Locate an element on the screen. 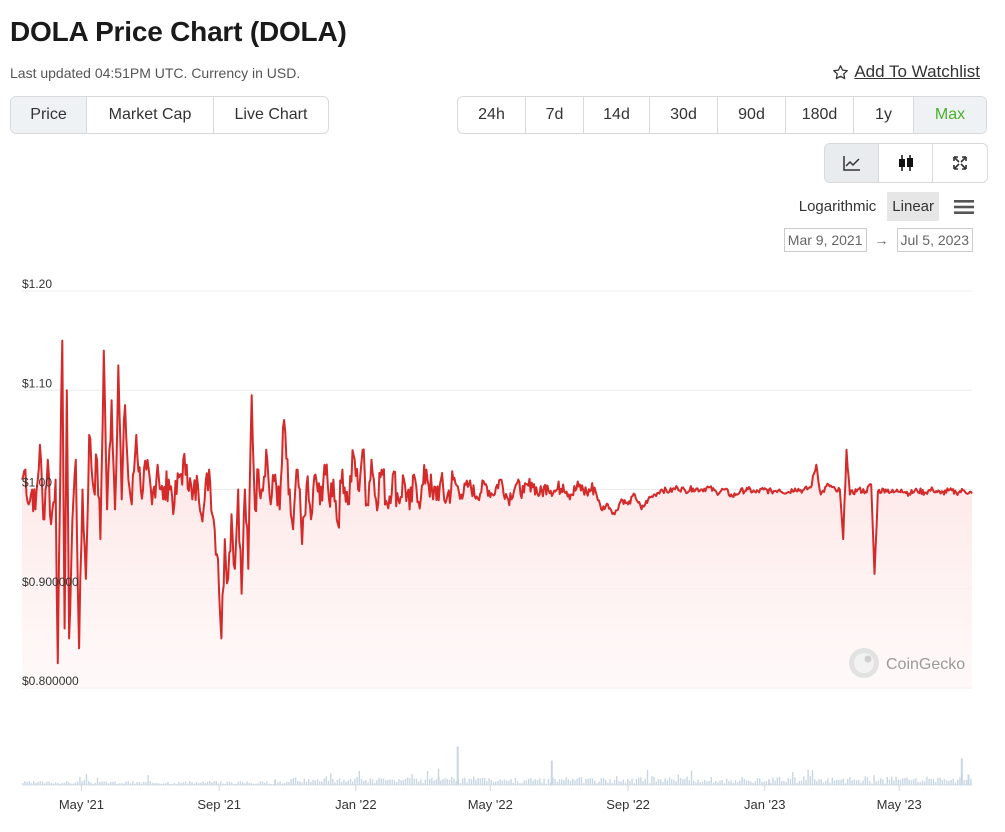  line-chart-button is located at coordinates (852, 163).